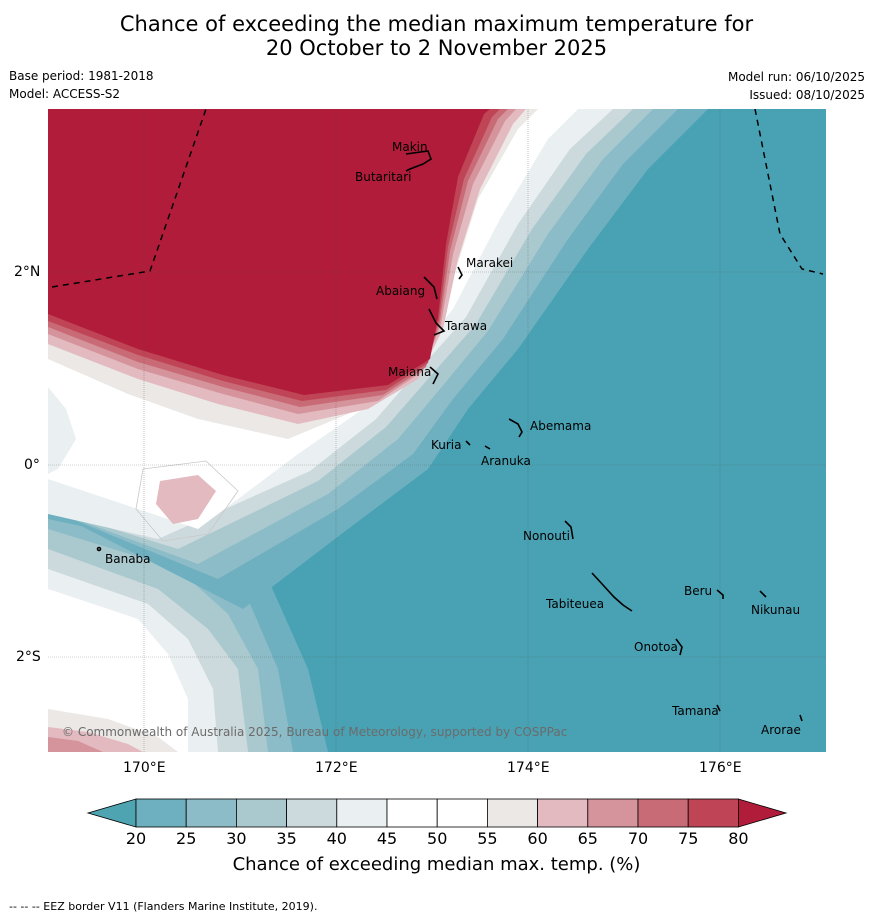 The width and height of the screenshot is (873, 919). What do you see at coordinates (656, 647) in the screenshot?
I see `place-label: Onotoa` at bounding box center [656, 647].